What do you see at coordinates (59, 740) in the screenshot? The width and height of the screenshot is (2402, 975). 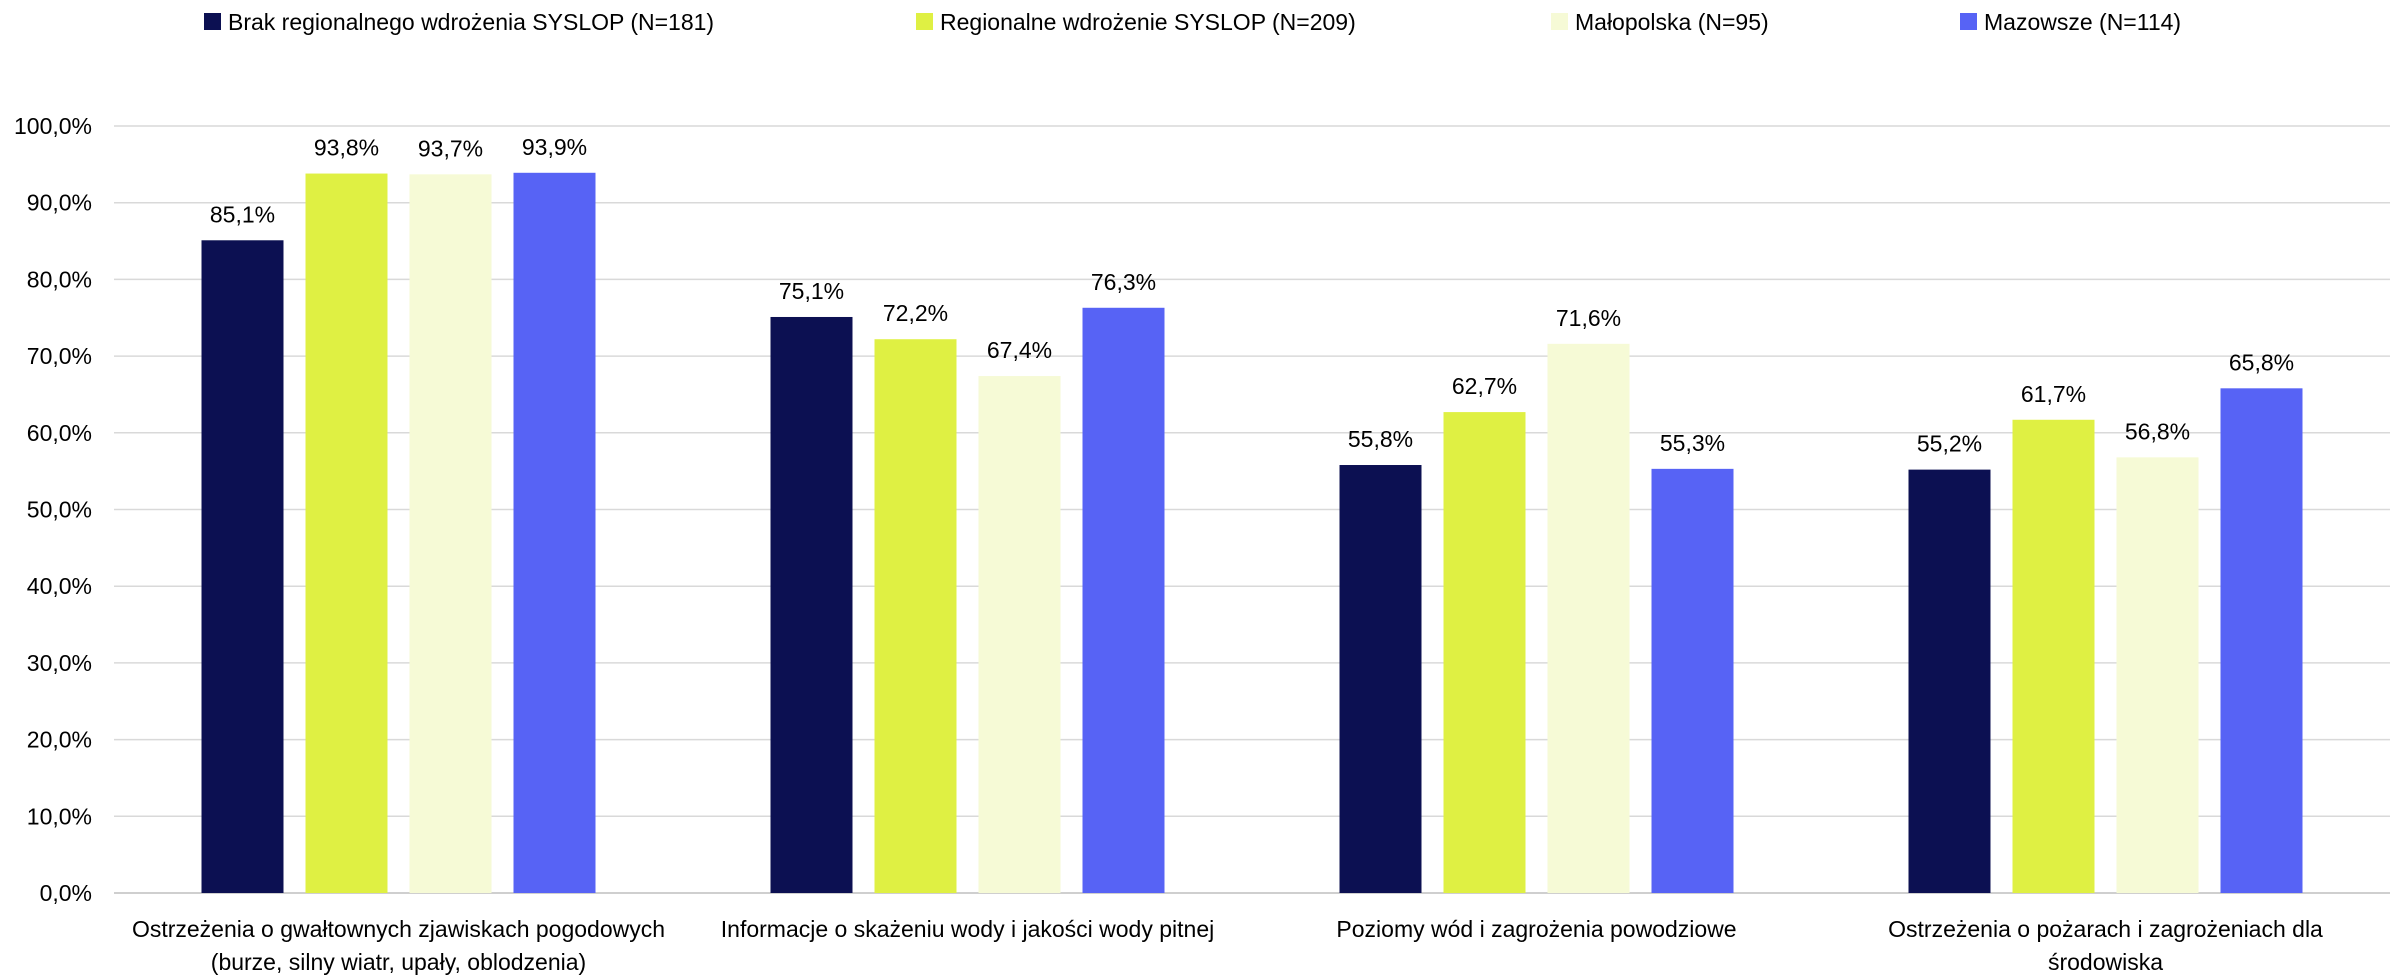 I see `y-tick-label: 20,0%` at bounding box center [59, 740].